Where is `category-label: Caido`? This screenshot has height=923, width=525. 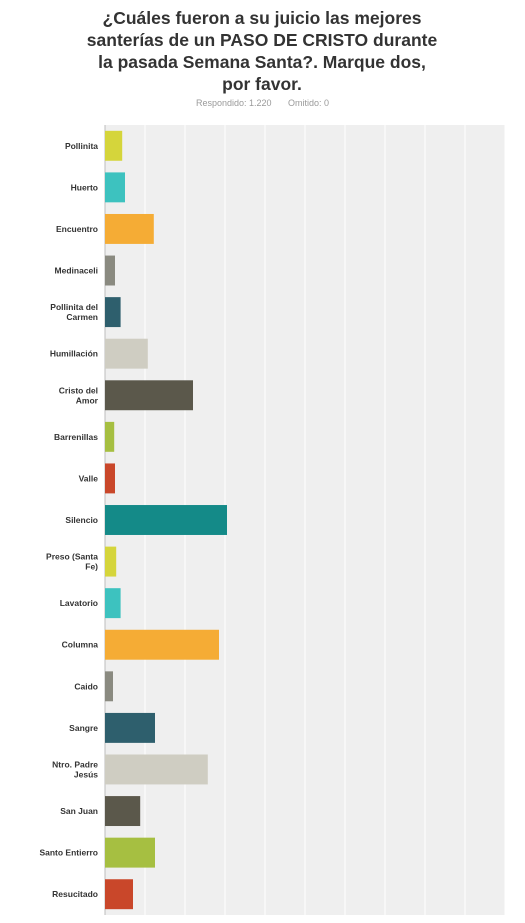
category-label: Caido is located at coordinates (86, 686).